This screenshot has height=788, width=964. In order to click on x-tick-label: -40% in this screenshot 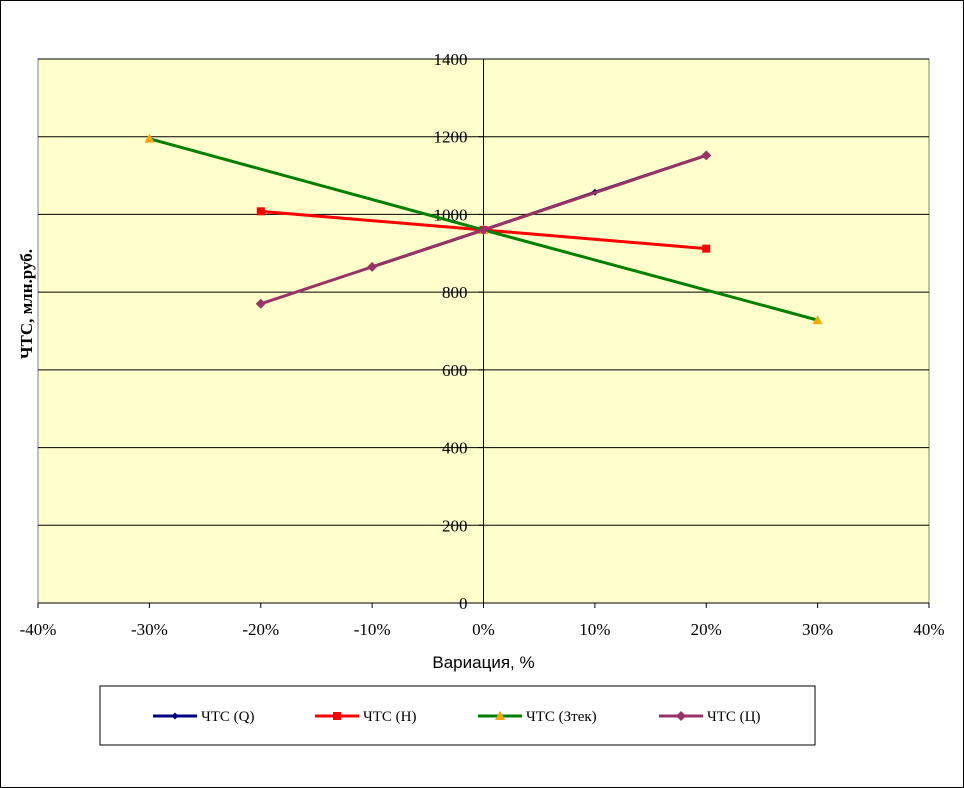, I will do `click(38, 629)`.